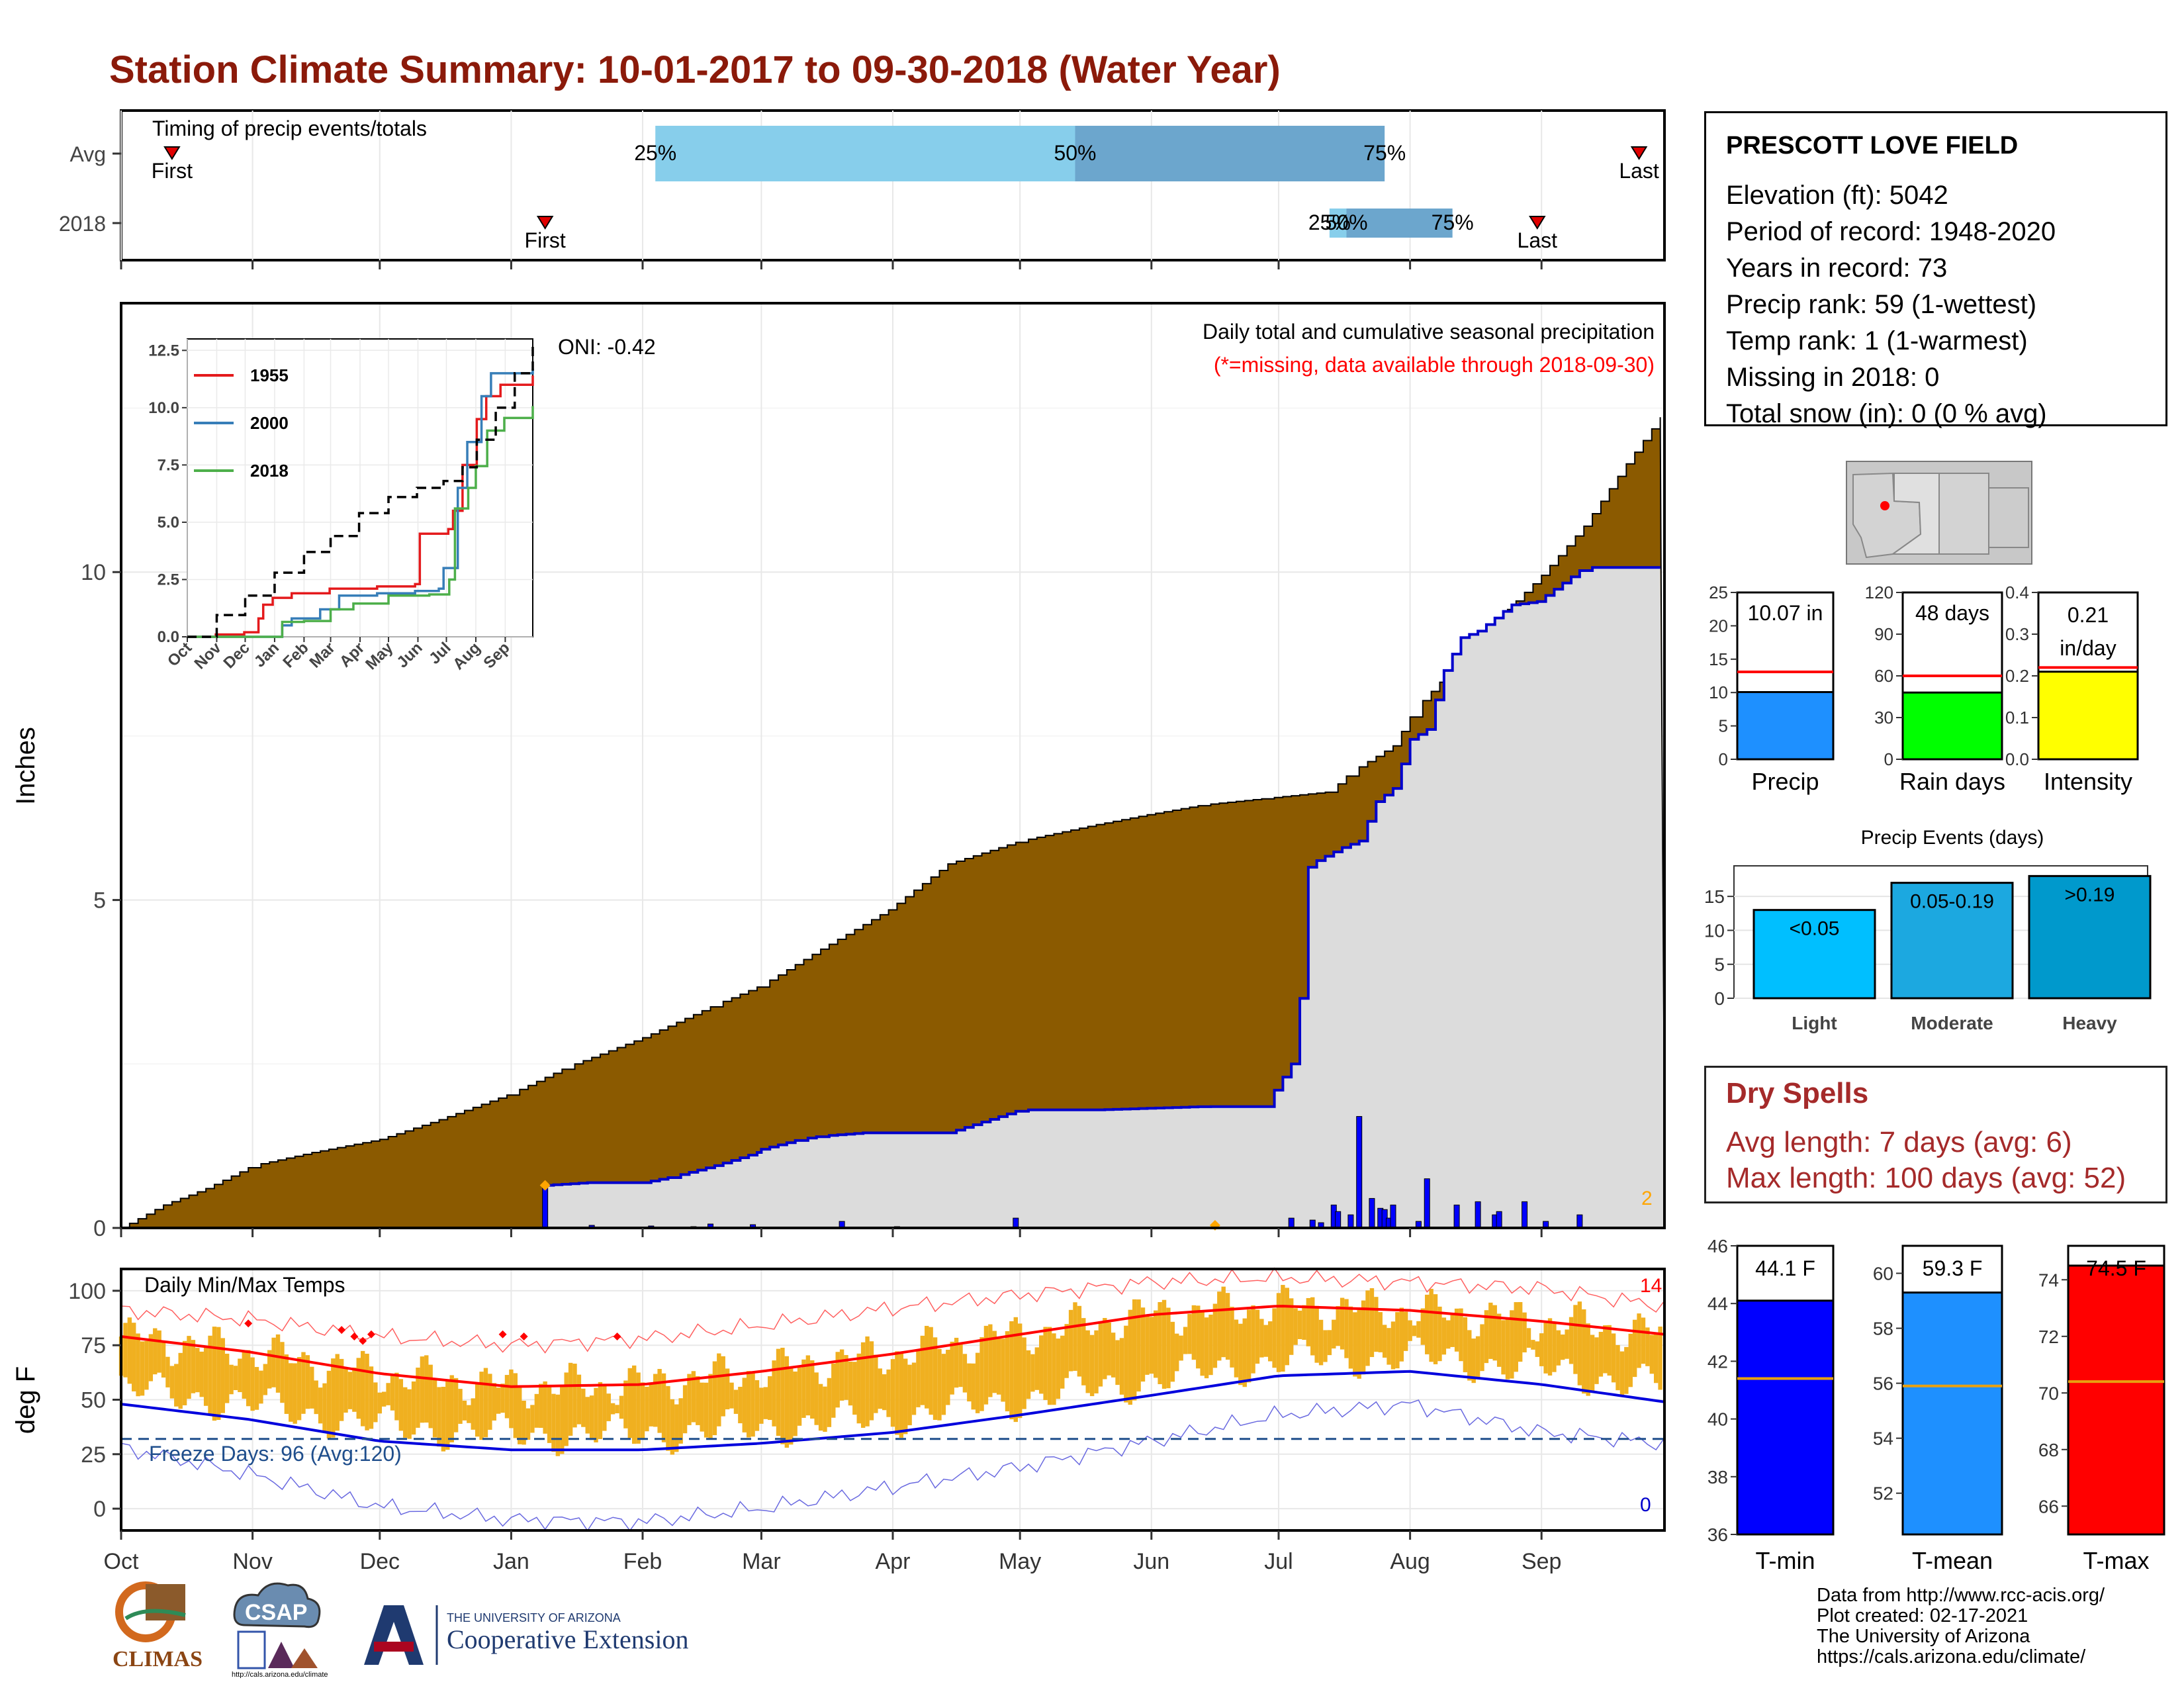  I want to click on inset-legend-label: 1955, so click(269, 375).